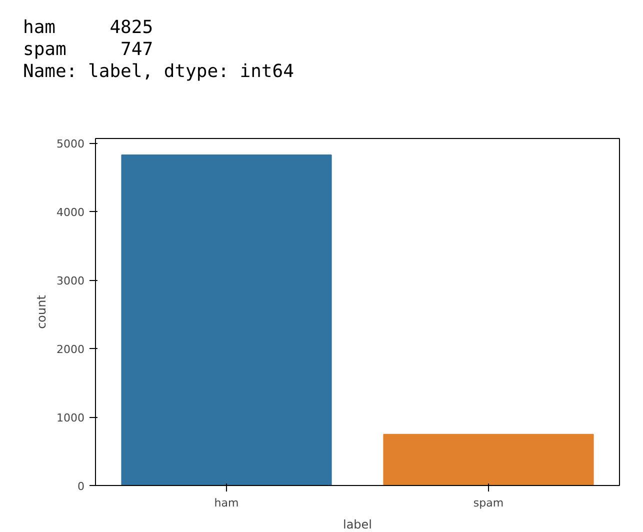 This screenshot has height=532, width=643. Describe the element at coordinates (226, 503) in the screenshot. I see `x-tick-label: ham` at that location.